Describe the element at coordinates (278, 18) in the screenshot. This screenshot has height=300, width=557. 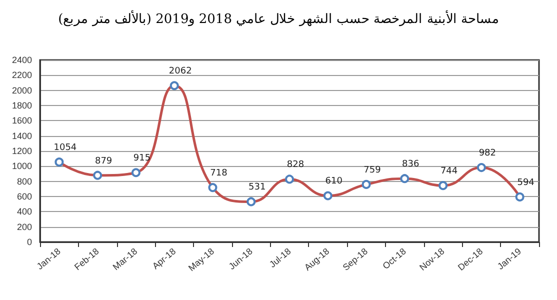
I see `chart-title: مساحة الأبنية المرخصة حسب الشهر خلال عامي 2018 و2019 (بالألف متر مربع)` at that location.